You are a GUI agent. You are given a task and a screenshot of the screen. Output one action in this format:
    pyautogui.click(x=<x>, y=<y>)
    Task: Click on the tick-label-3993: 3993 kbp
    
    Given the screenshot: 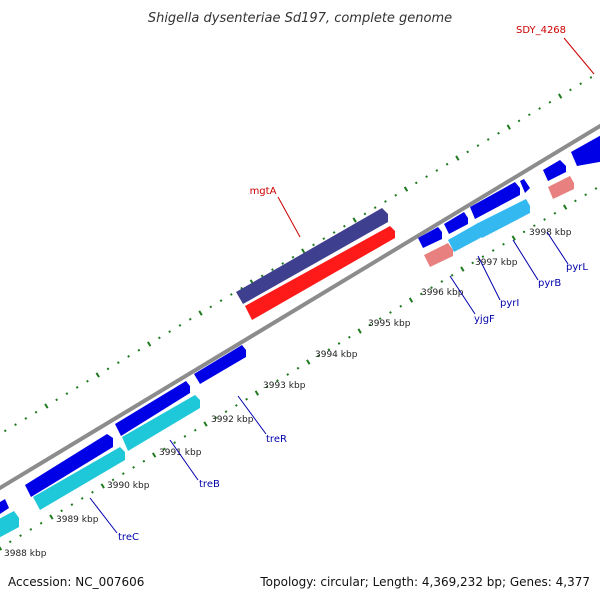 What is the action you would take?
    pyautogui.click(x=284, y=386)
    